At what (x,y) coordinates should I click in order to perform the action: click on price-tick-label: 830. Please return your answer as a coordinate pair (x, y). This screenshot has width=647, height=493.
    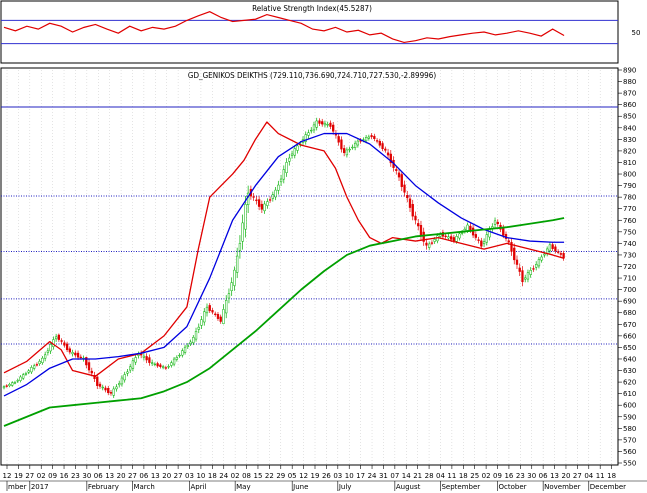
    Looking at the image, I should click on (629, 140).